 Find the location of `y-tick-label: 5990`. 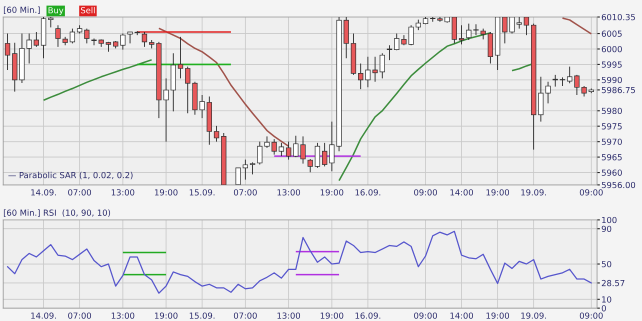

y-tick-label: 5990 is located at coordinates (612, 80).